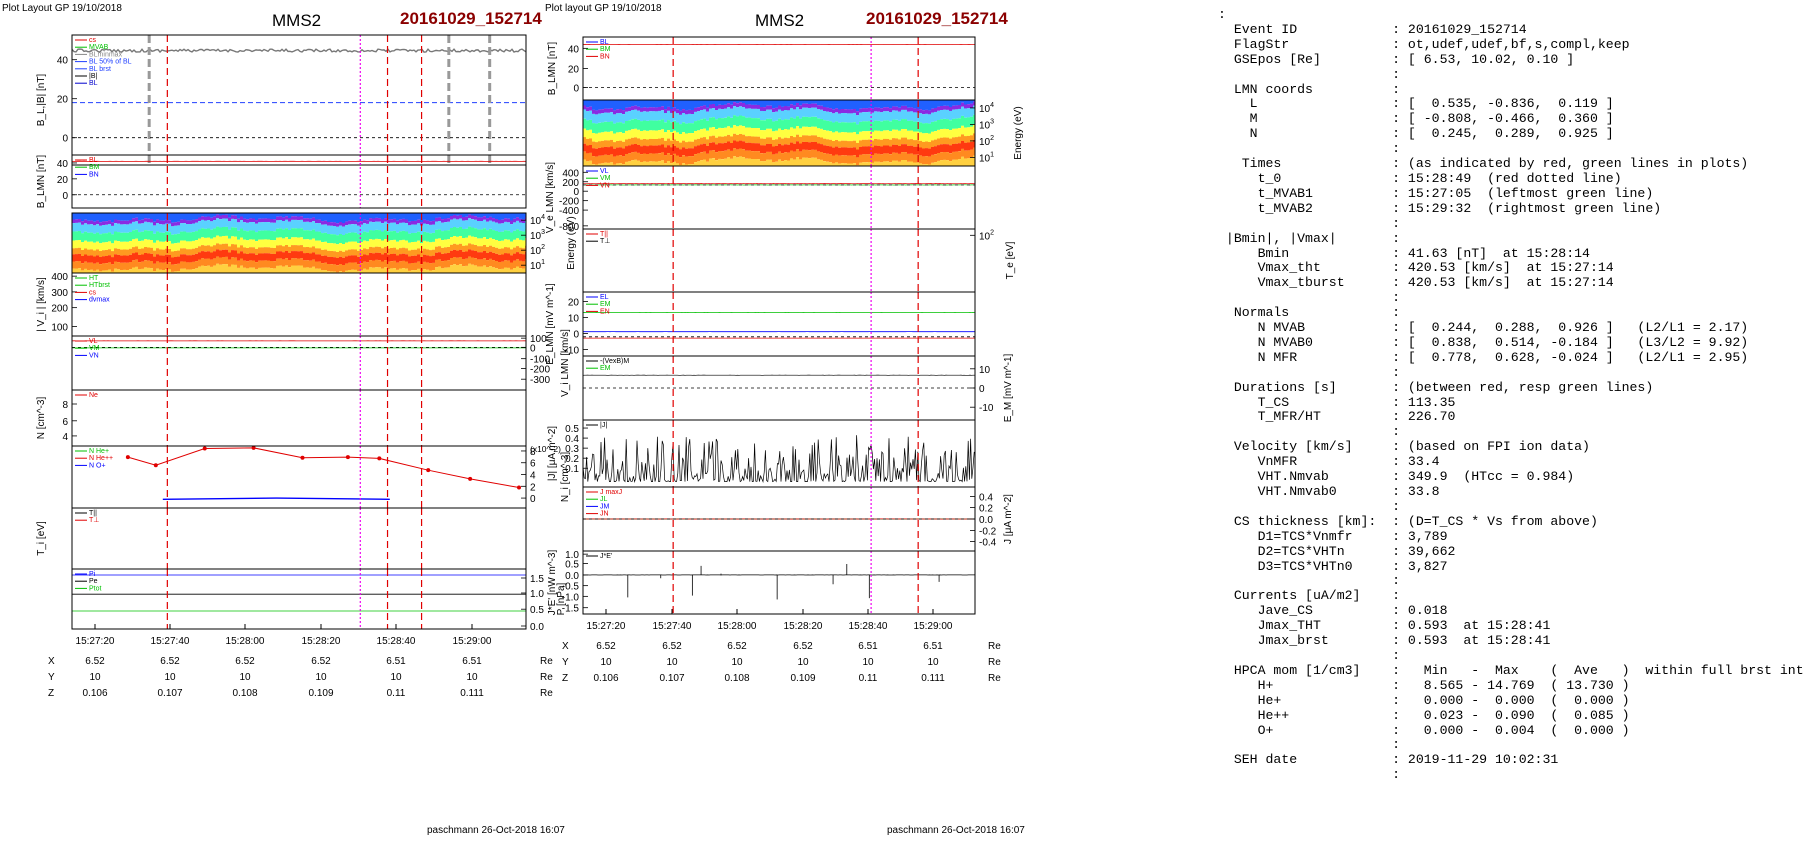  Describe the element at coordinates (472, 641) in the screenshot. I see `x-tick-label: 15:29:00` at that location.